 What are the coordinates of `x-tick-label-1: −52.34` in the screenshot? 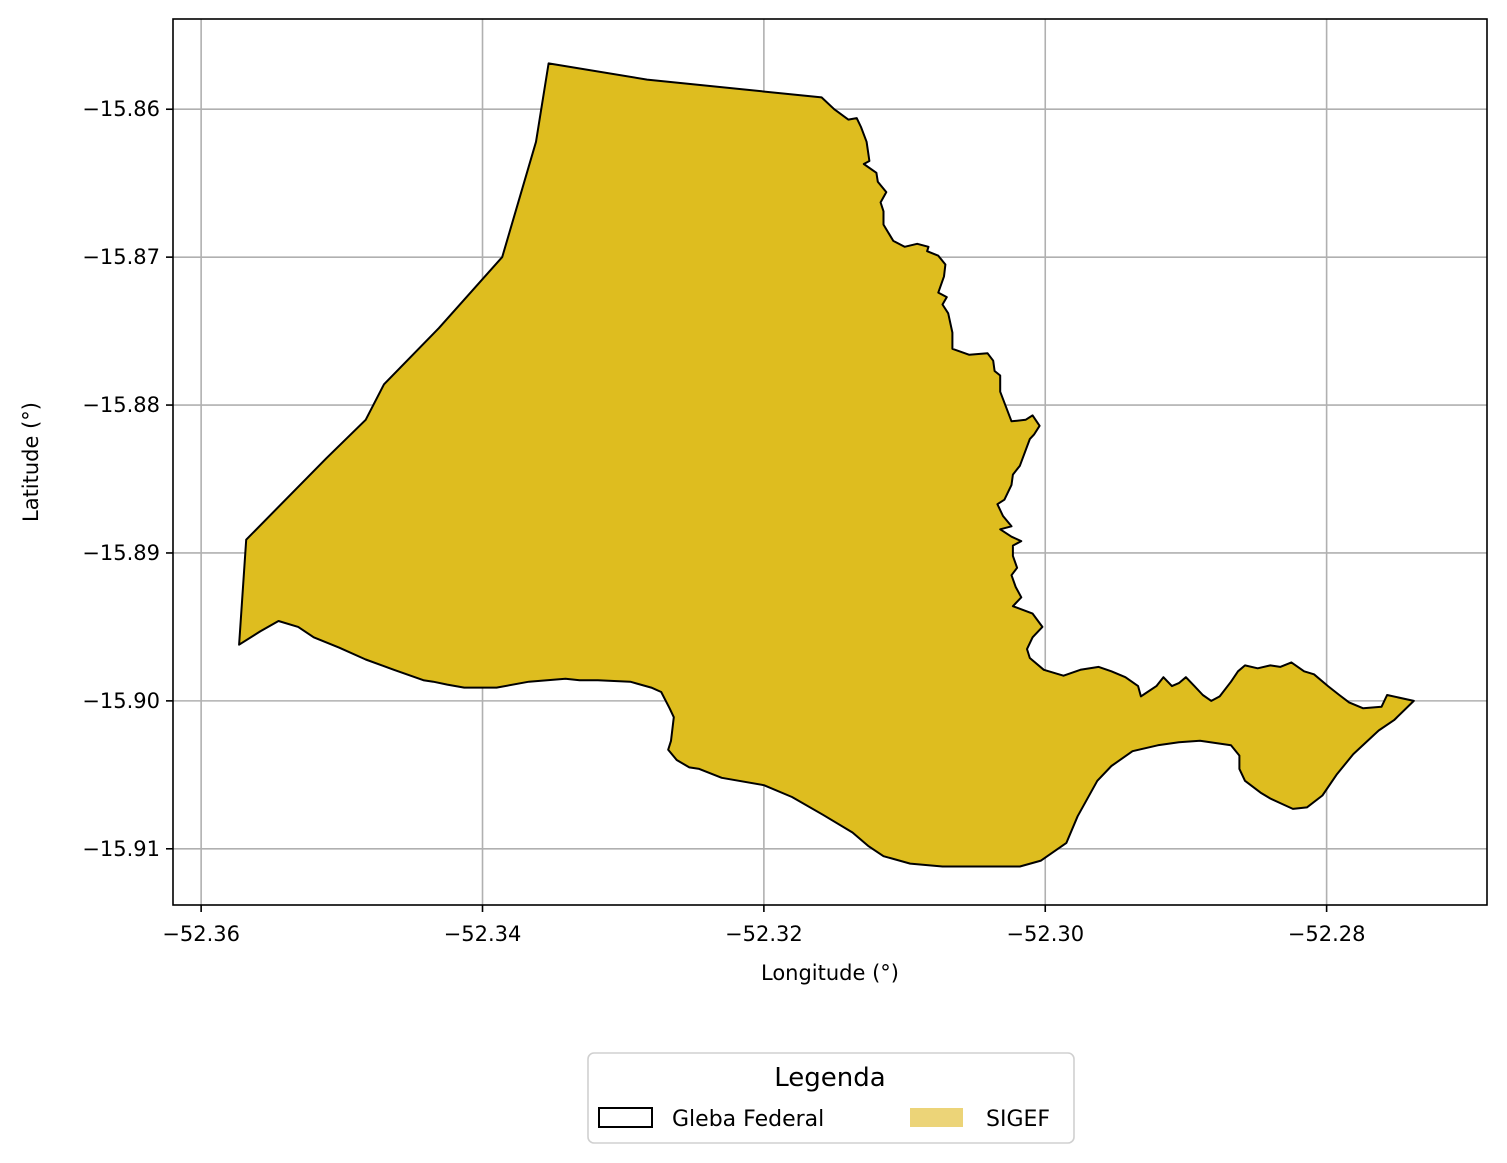 It's located at (483, 934).